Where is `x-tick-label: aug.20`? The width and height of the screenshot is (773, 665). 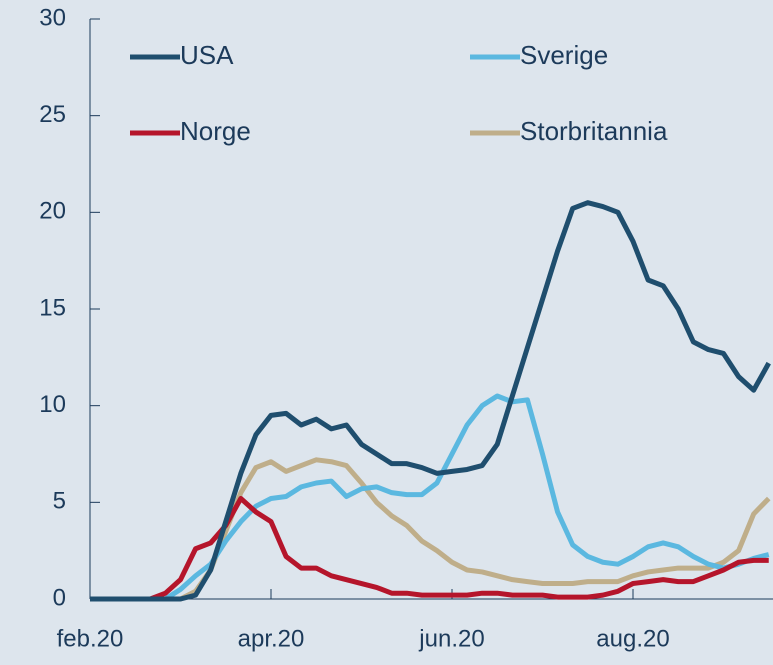
x-tick-label: aug.20 is located at coordinates (632, 638).